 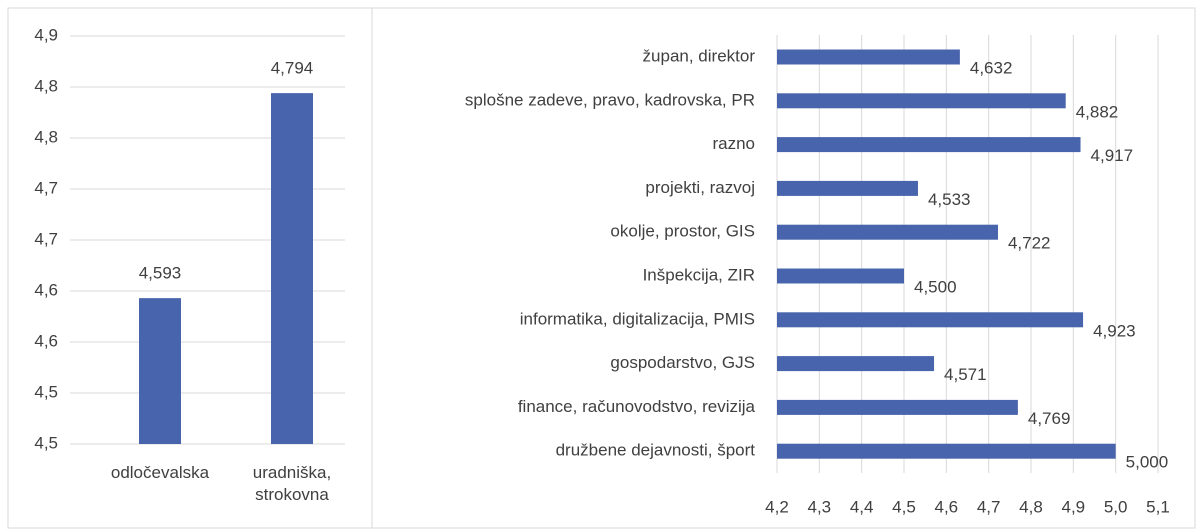 What do you see at coordinates (1074, 506) in the screenshot?
I see `x-tick-label: 4,9` at bounding box center [1074, 506].